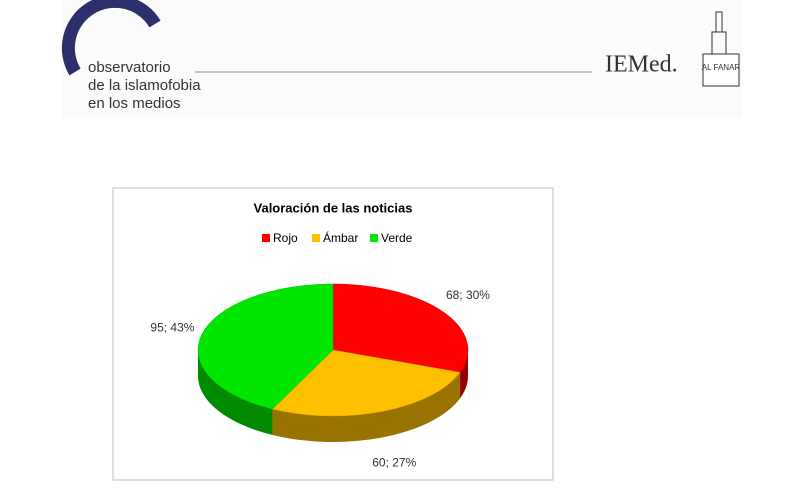 This screenshot has height=500, width=793. What do you see at coordinates (340, 237) in the screenshot?
I see `legend-label: Ámbar` at bounding box center [340, 237].